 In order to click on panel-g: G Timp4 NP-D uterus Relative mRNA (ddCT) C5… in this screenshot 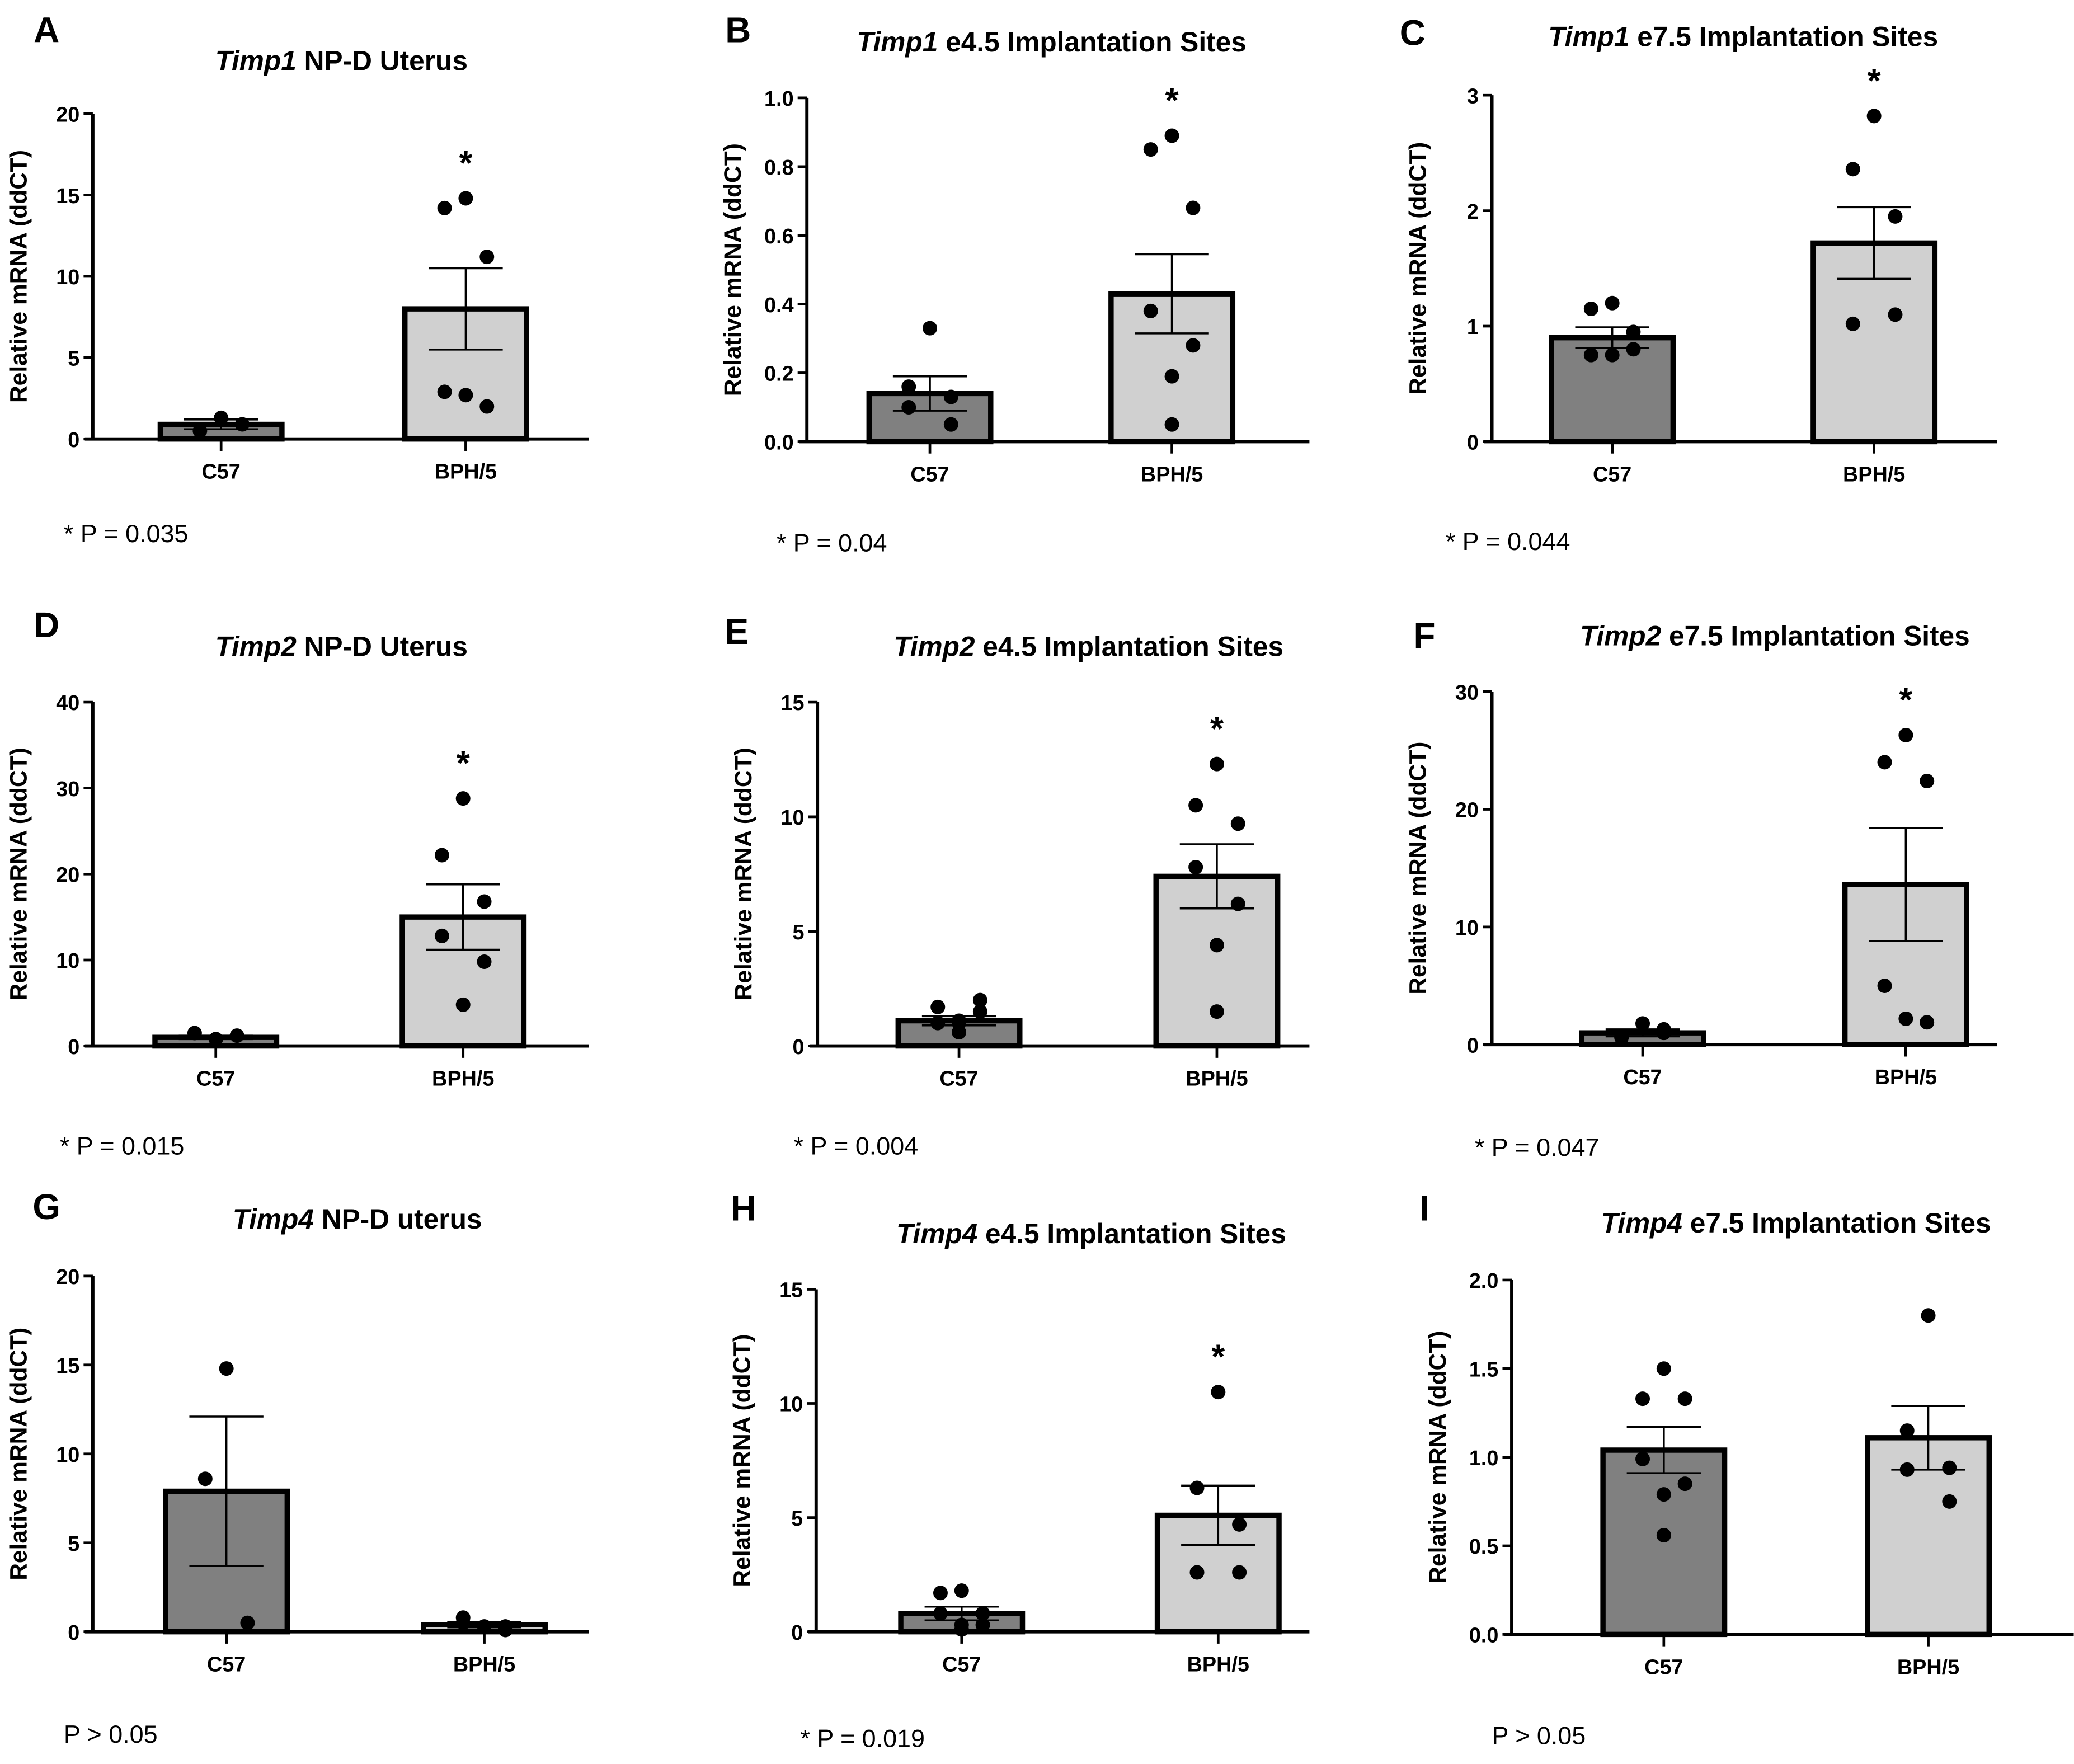, I will do `click(297, 1467)`.